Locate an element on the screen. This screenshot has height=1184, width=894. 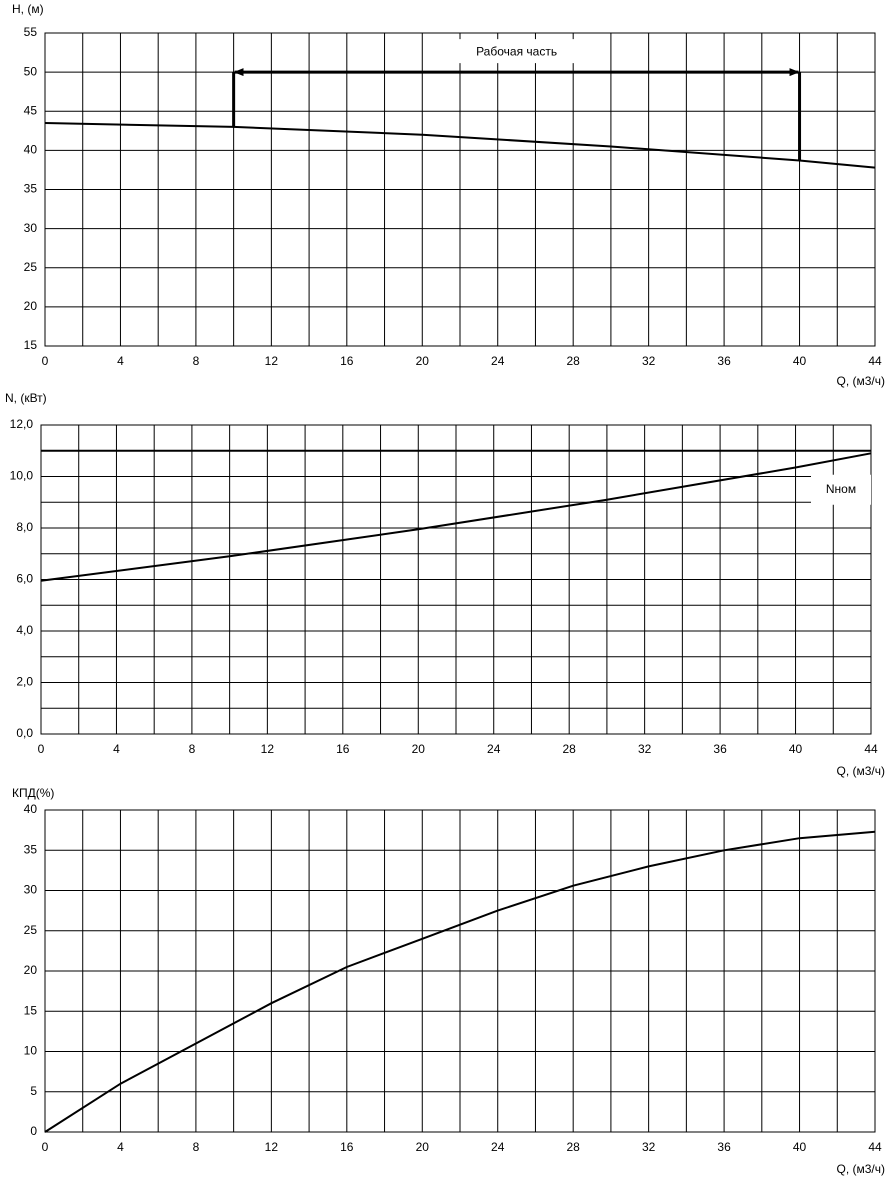
reference-label-box is located at coordinates (841, 489).